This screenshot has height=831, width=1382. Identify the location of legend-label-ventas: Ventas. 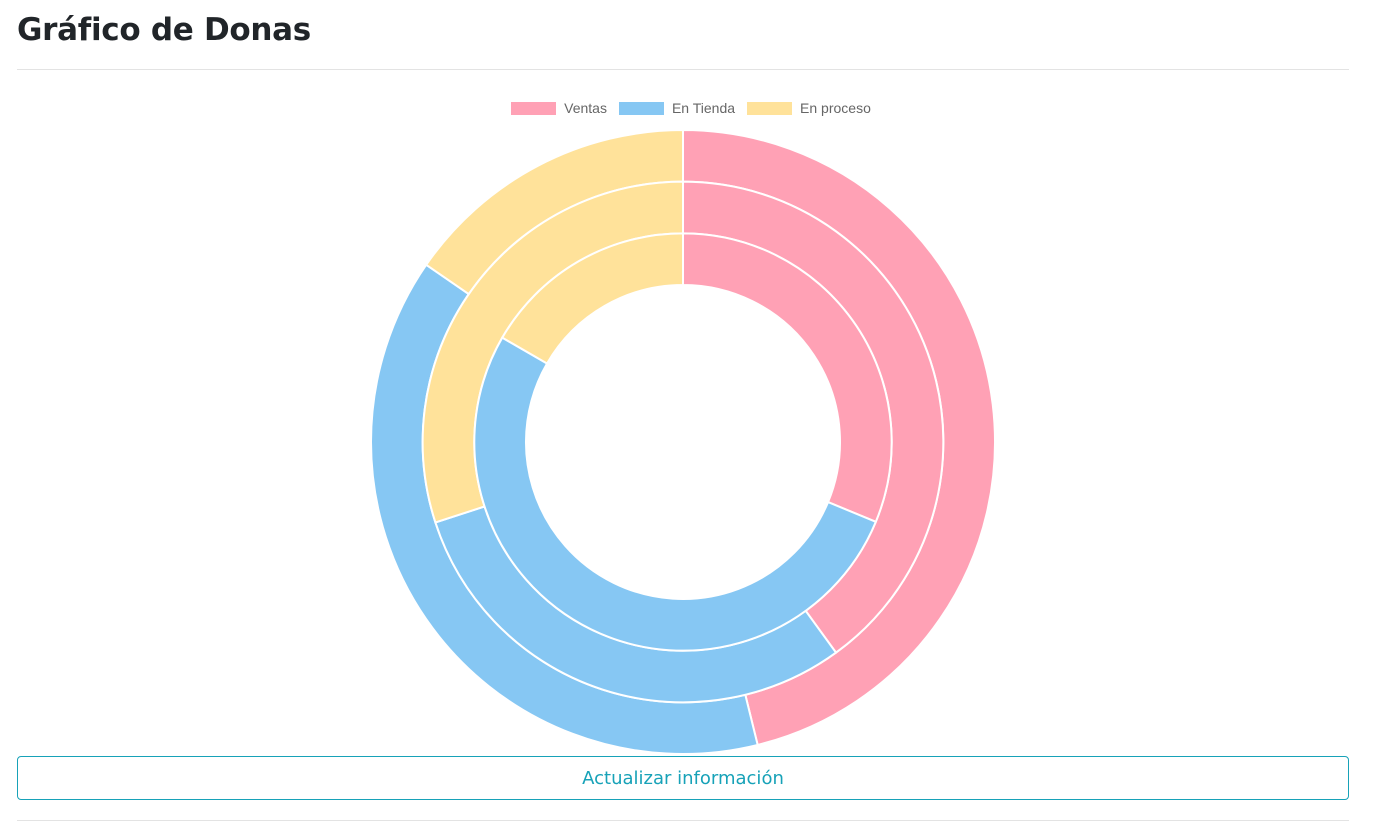
(585, 108).